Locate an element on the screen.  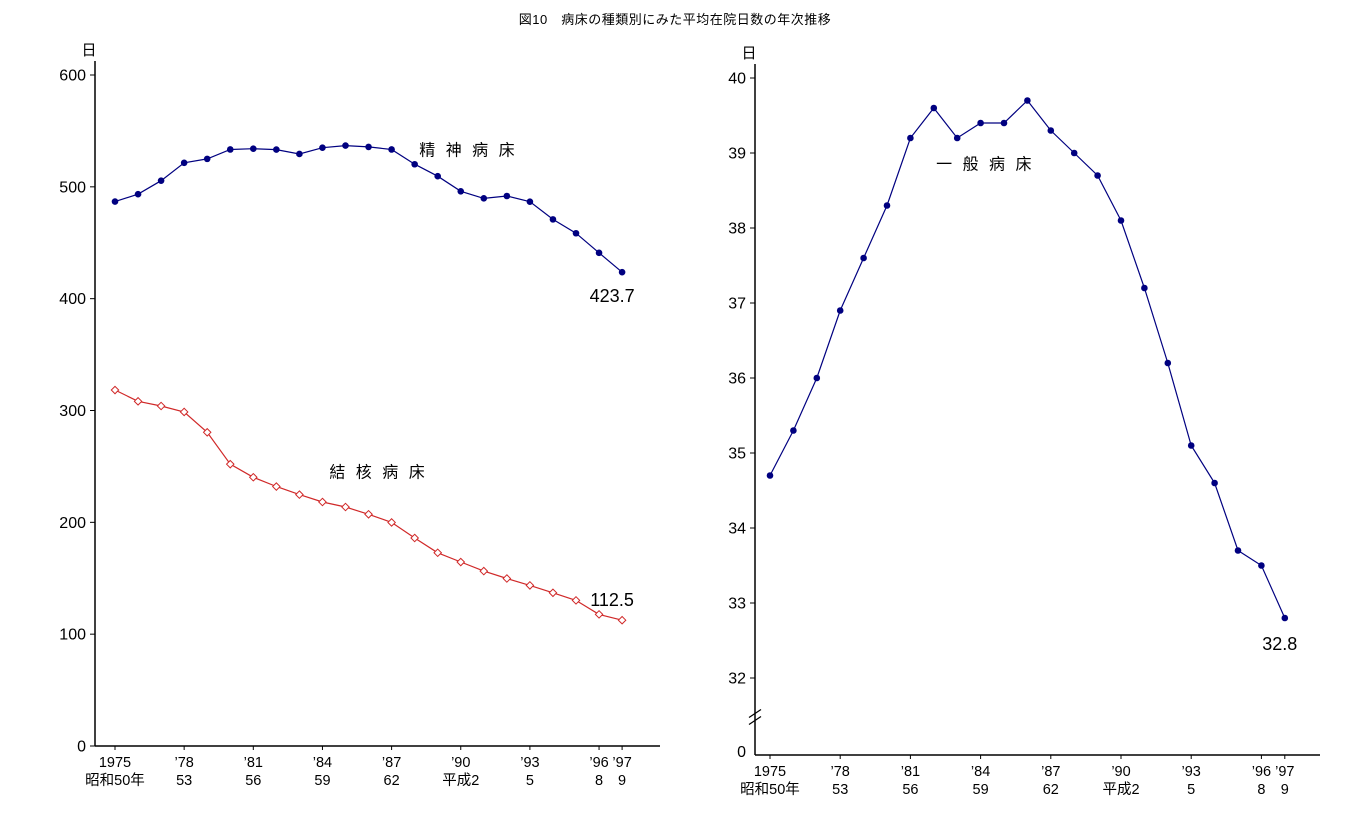
axis-break-mark is located at coordinates (755, 720).